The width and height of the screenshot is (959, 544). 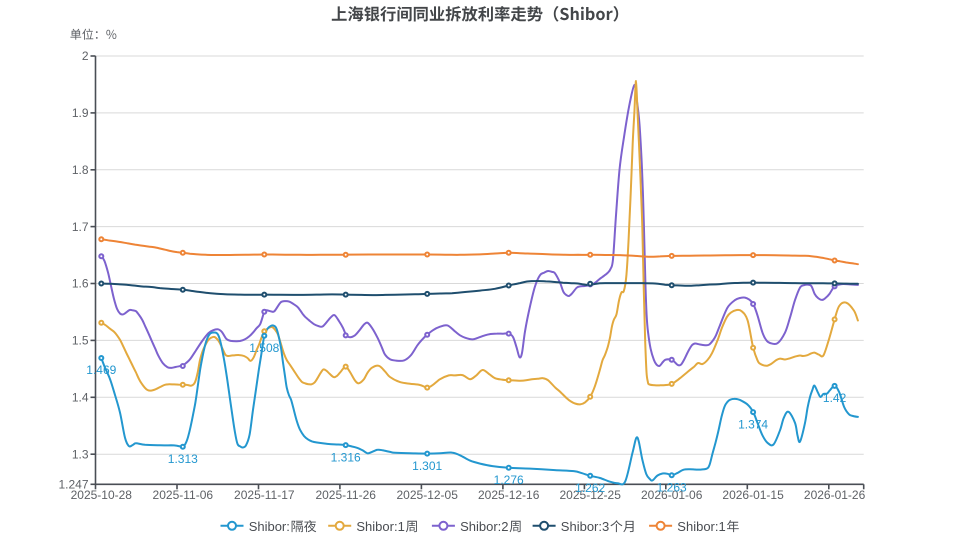 What do you see at coordinates (264, 348) in the screenshot?
I see `svg-text: 1.508` at bounding box center [264, 348].